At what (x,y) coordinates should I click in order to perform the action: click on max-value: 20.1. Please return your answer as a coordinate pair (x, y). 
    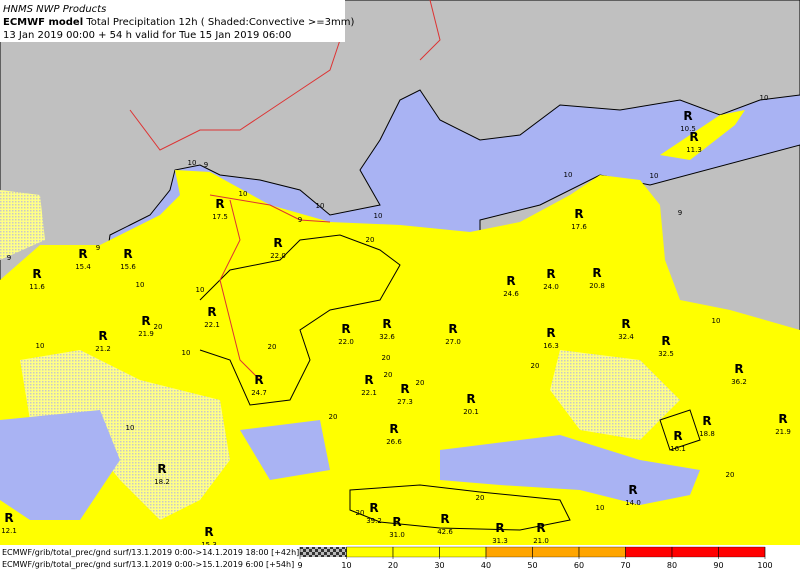
    Looking at the image, I should click on (471, 412).